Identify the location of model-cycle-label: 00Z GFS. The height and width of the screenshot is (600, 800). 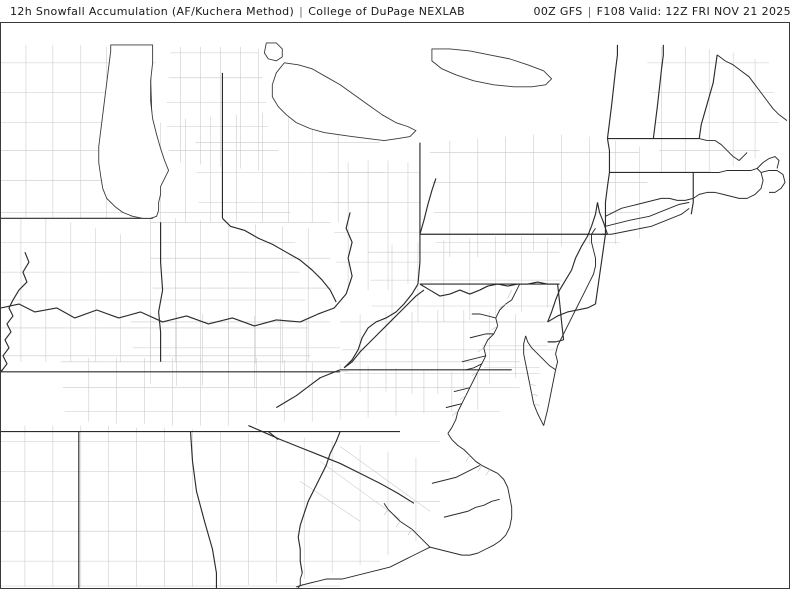
(558, 11).